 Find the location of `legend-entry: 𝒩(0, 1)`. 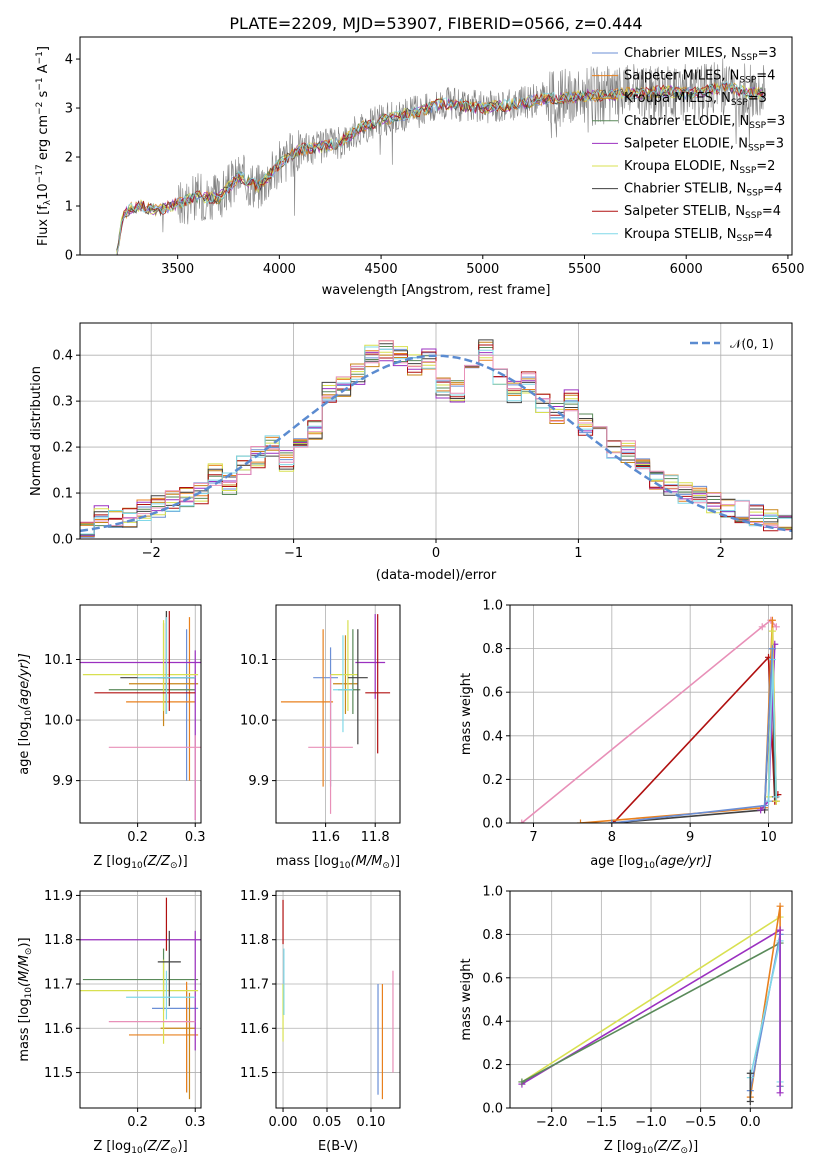

legend-entry: 𝒩(0, 1) is located at coordinates (752, 344).